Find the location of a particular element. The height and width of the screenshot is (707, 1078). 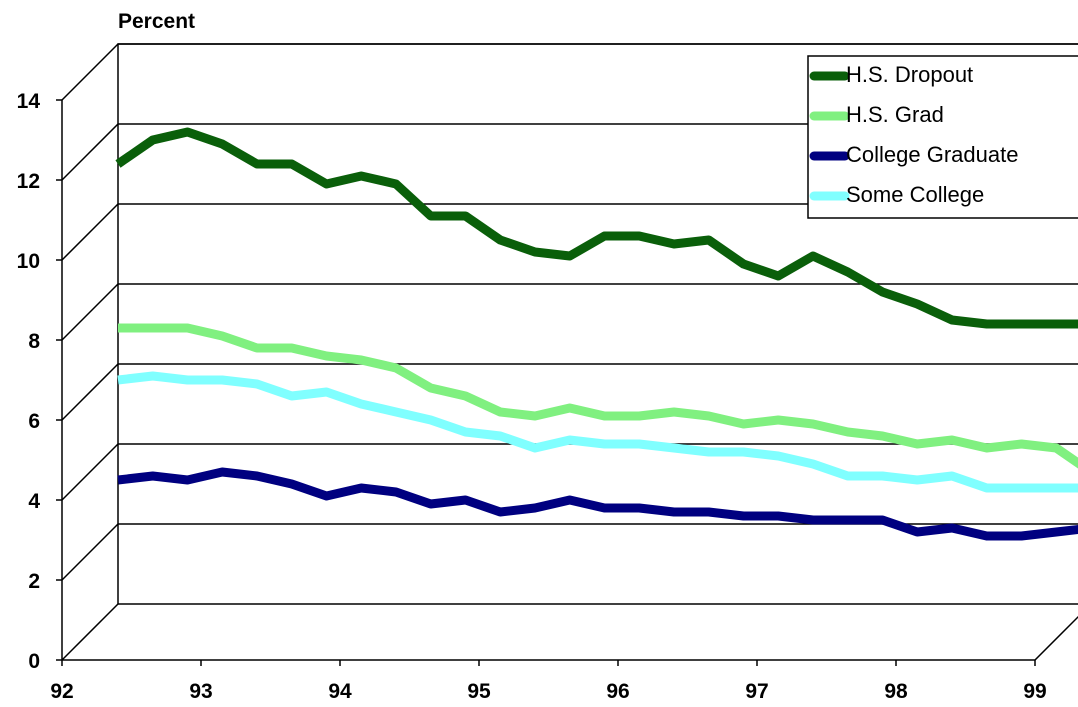

x-tick-label: 92 is located at coordinates (61, 691).